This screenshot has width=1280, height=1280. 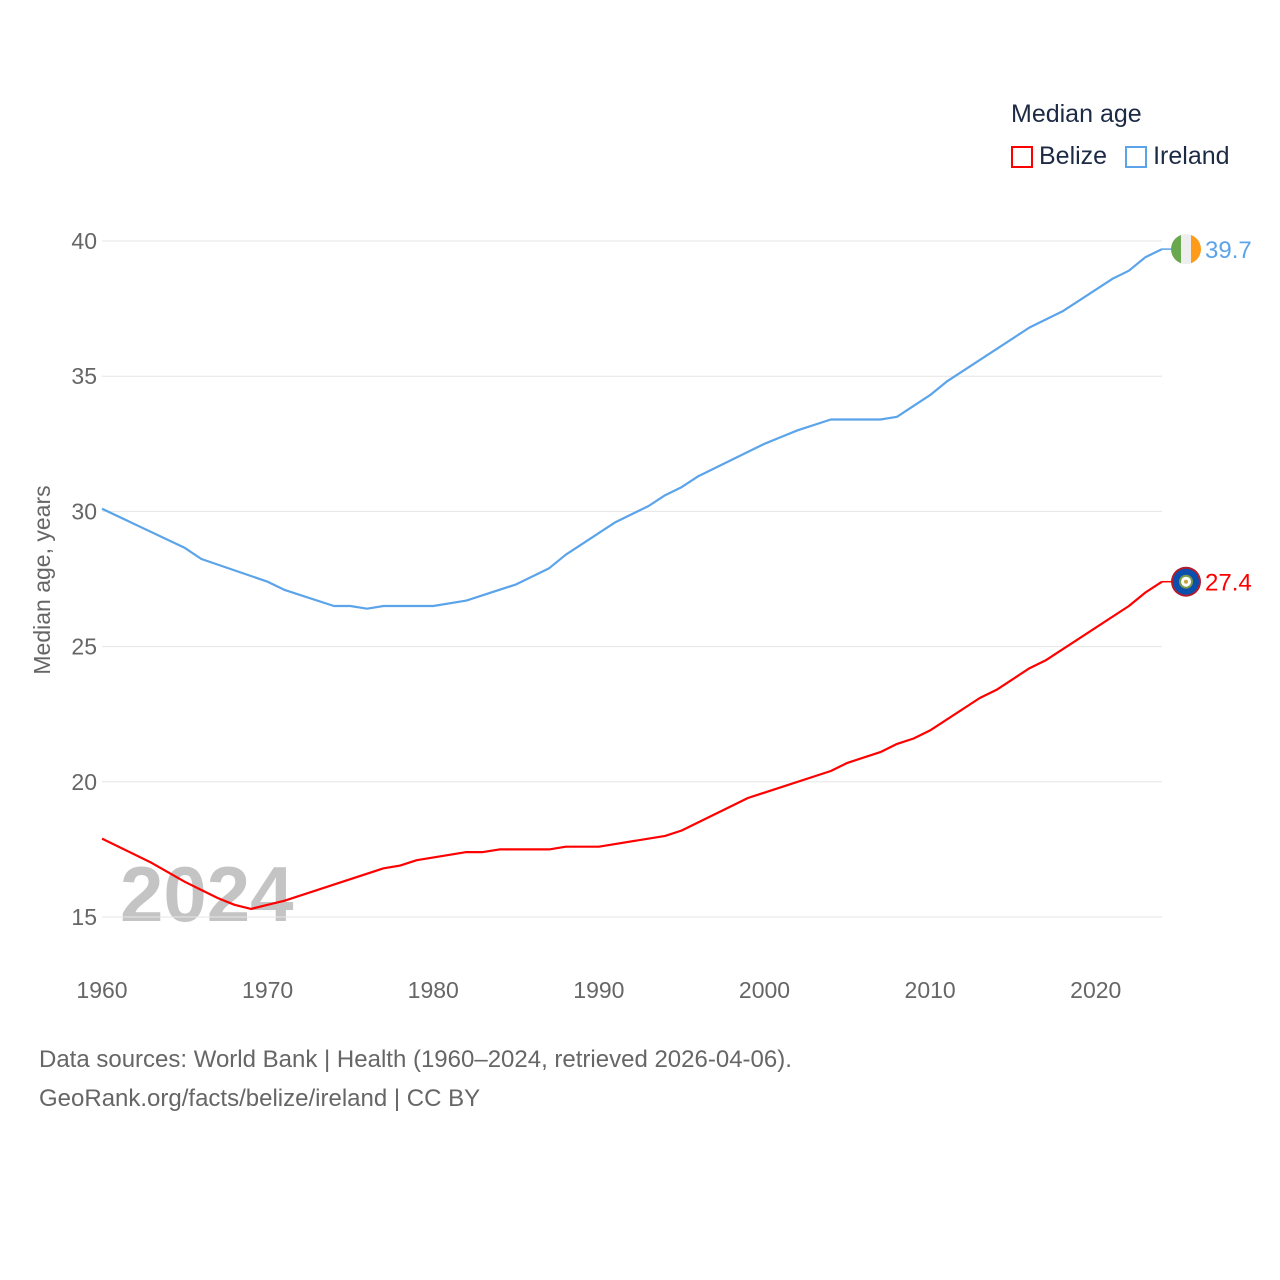 I want to click on y-tick-label: 30, so click(x=84, y=511).